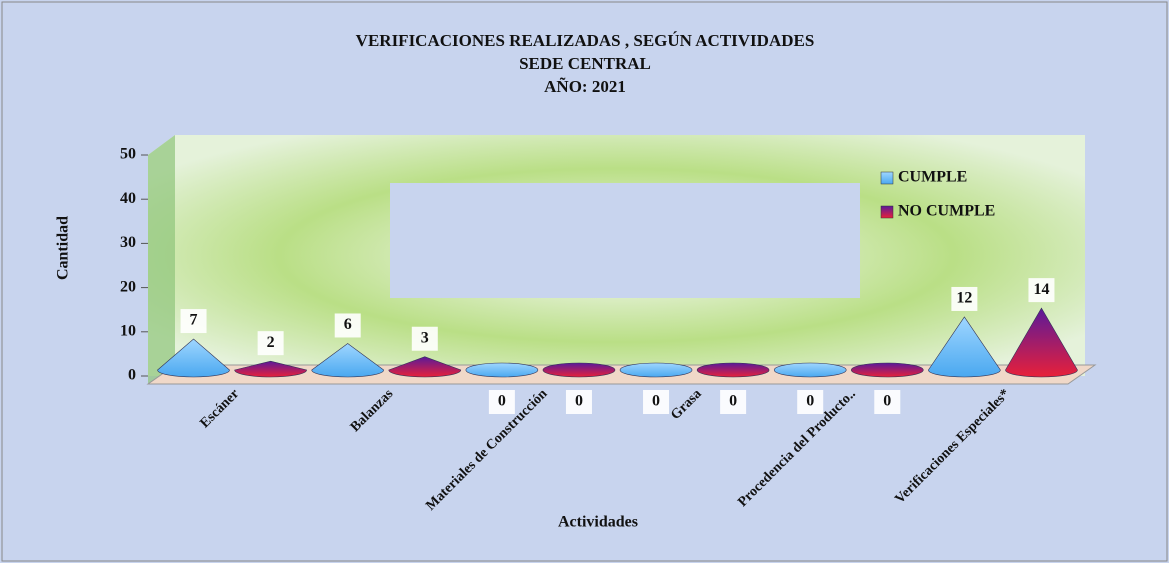  What do you see at coordinates (946, 211) in the screenshot?
I see `legend-label: NO CUMPLE` at bounding box center [946, 211].